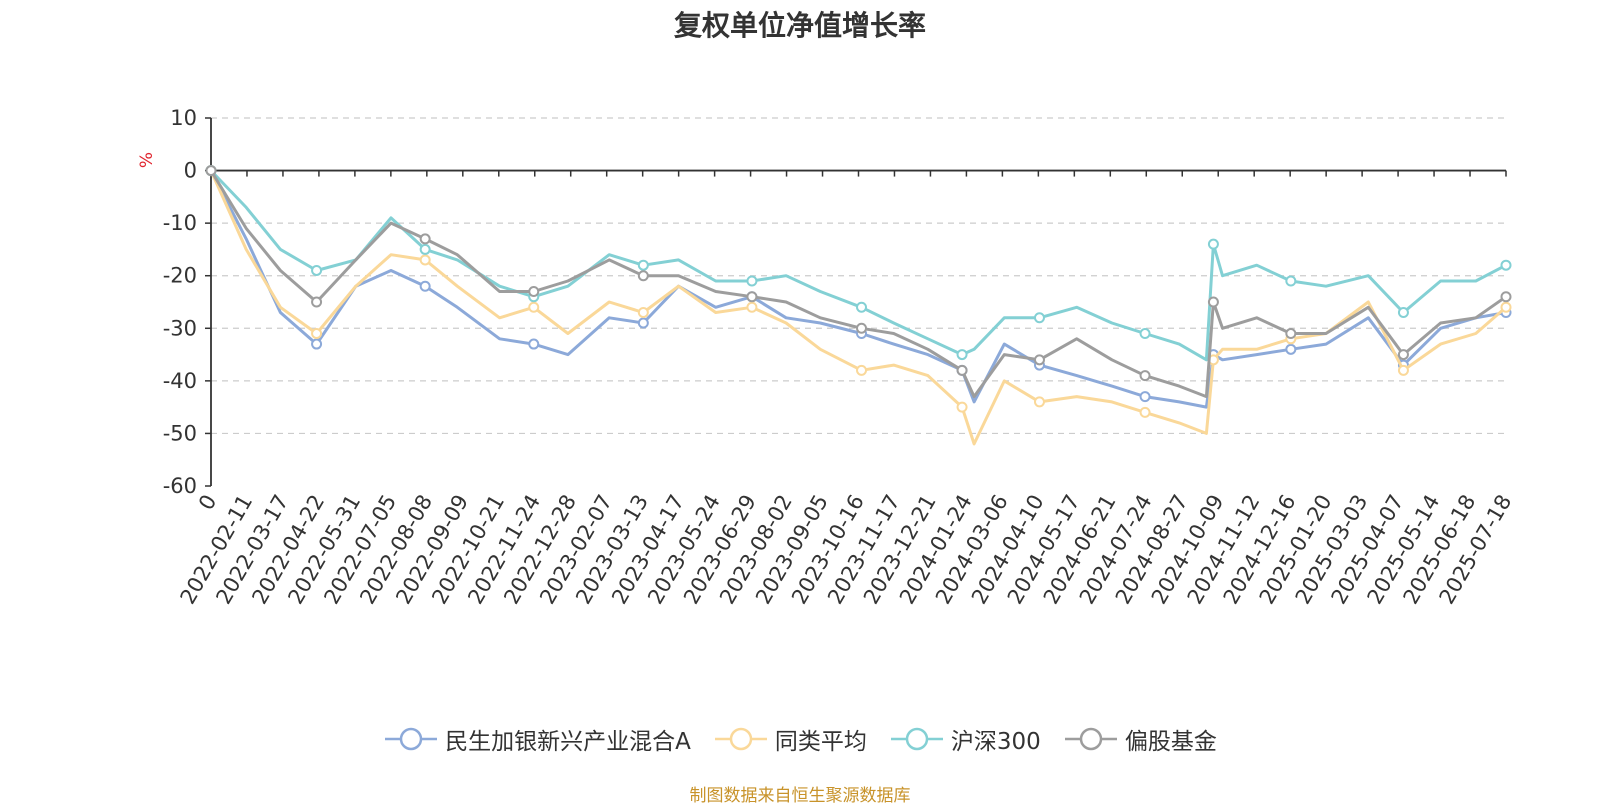 The width and height of the screenshot is (1600, 806). What do you see at coordinates (147, 160) in the screenshot?
I see `y-axis-label: %` at bounding box center [147, 160].